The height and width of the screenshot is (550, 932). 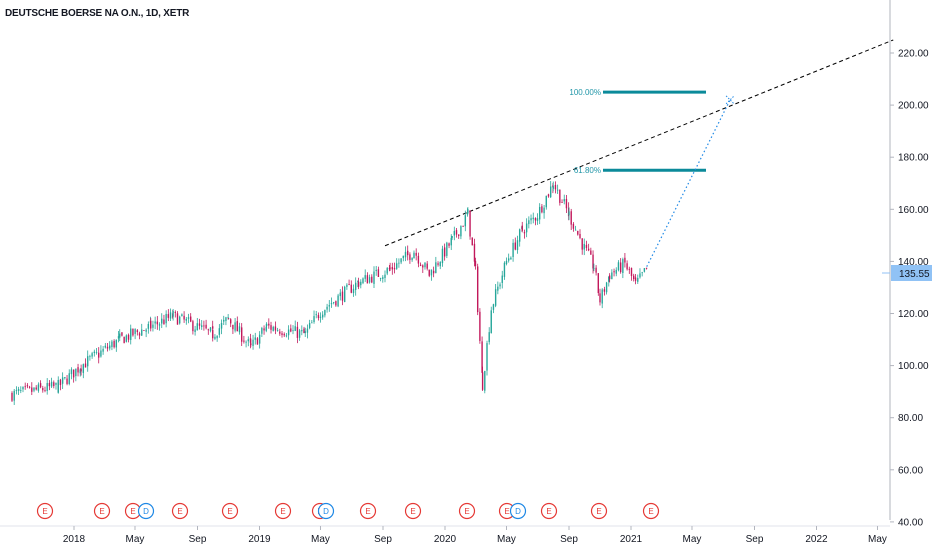 What do you see at coordinates (631, 539) in the screenshot?
I see `x-tick-label: 2021` at bounding box center [631, 539].